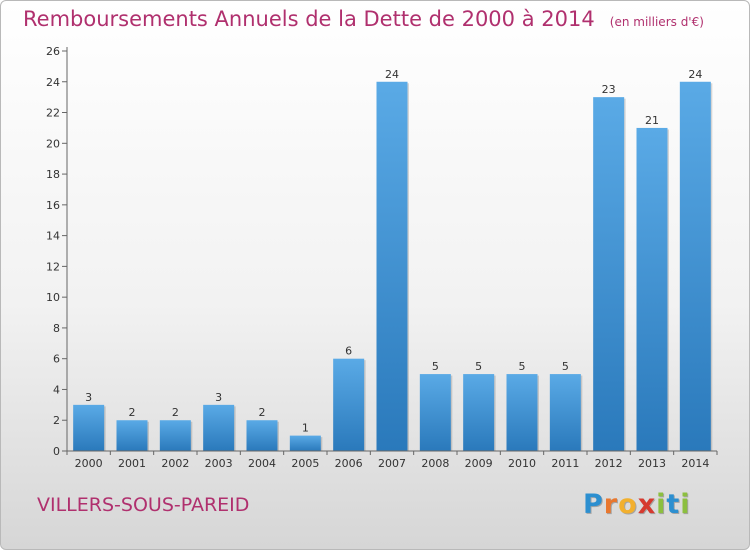 The width and height of the screenshot is (750, 550). Describe the element at coordinates (479, 463) in the screenshot. I see `x-tick-label: 2009` at that location.